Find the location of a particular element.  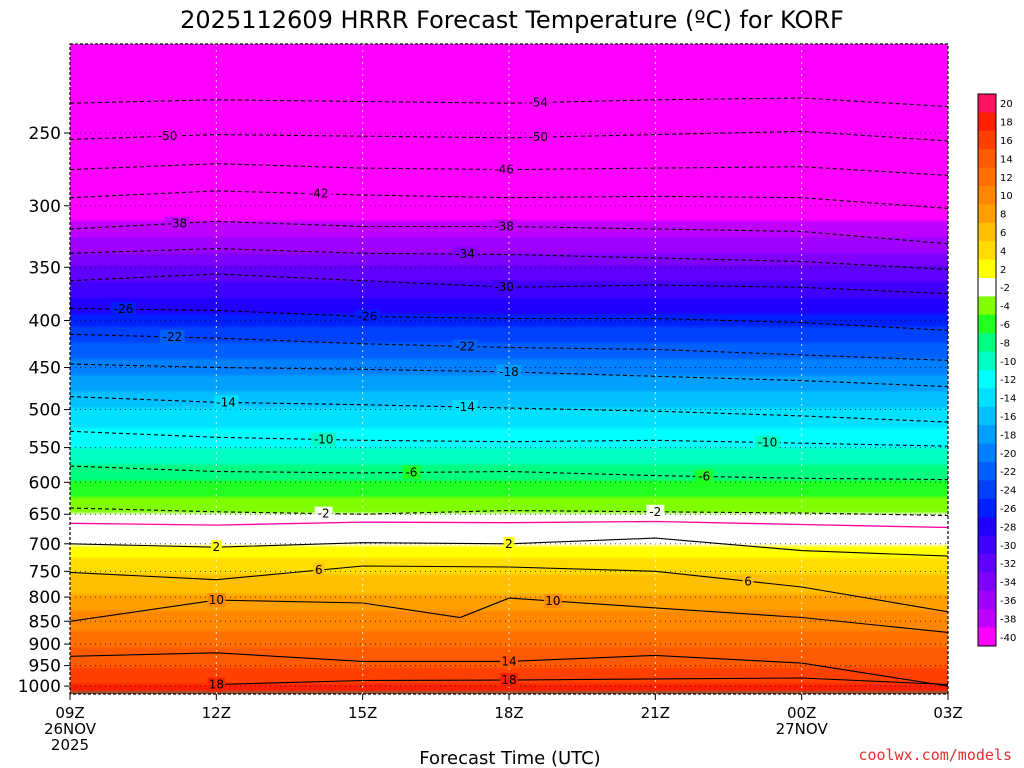

y-tick-label: 1000 is located at coordinates (39, 687).